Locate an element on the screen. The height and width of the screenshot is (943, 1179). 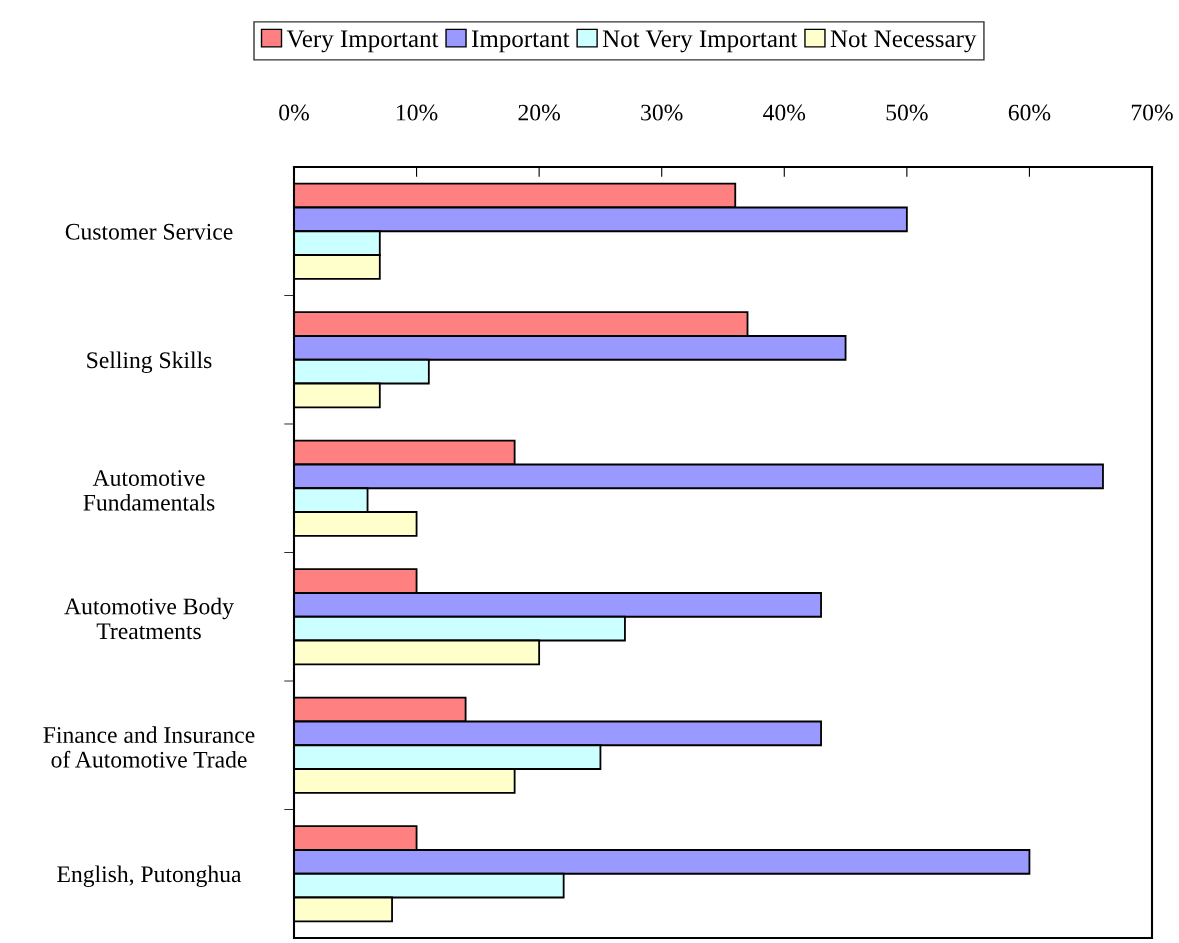
y-tick-label: Finance and Insurance of Automotive Trade is located at coordinates (149, 747).